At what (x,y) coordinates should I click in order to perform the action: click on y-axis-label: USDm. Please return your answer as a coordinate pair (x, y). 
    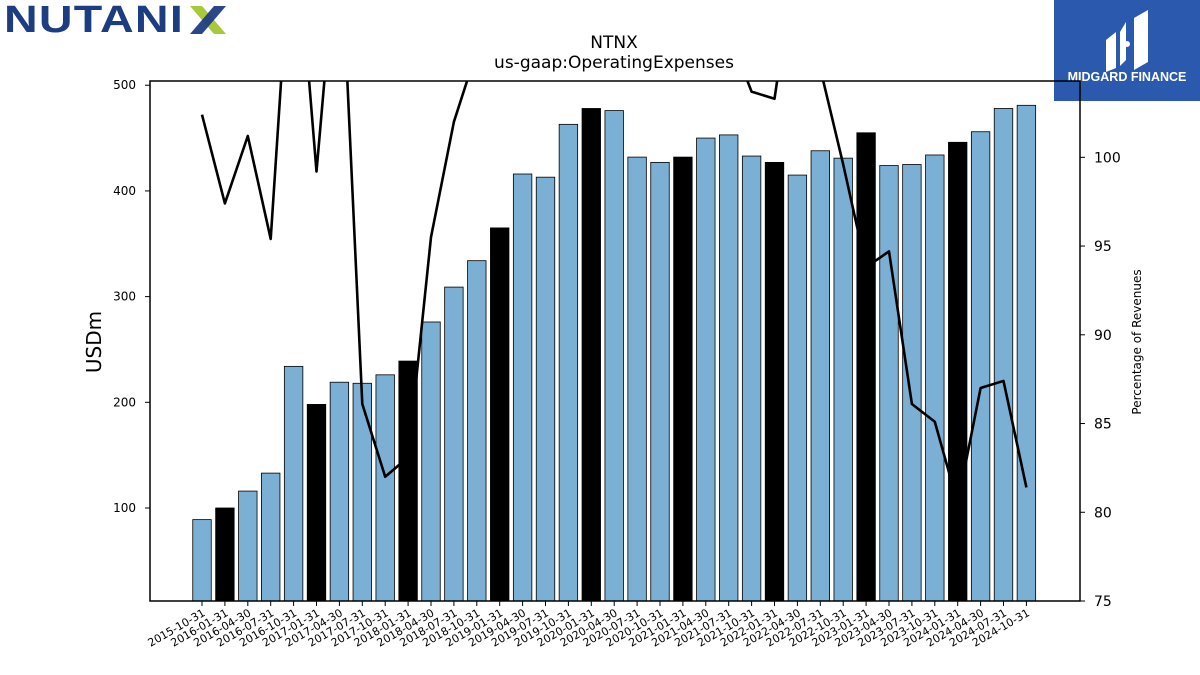
    Looking at the image, I should click on (94, 342).